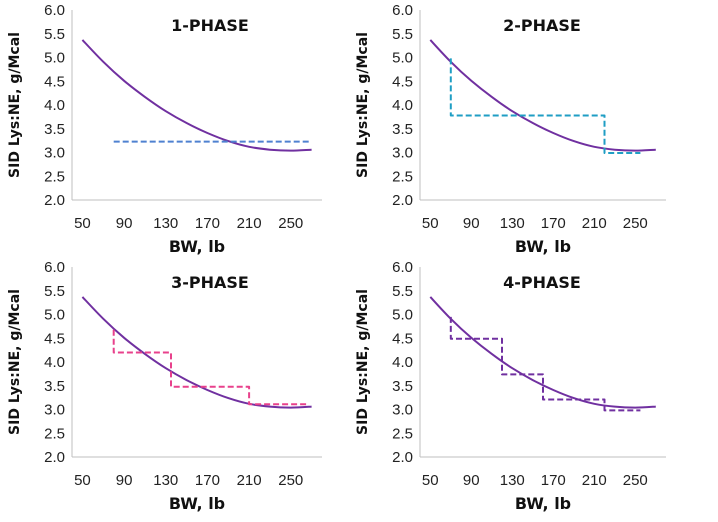 Image resolution: width=718 pixels, height=522 pixels. I want to click on panel-title: 3-PHASE, so click(210, 282).